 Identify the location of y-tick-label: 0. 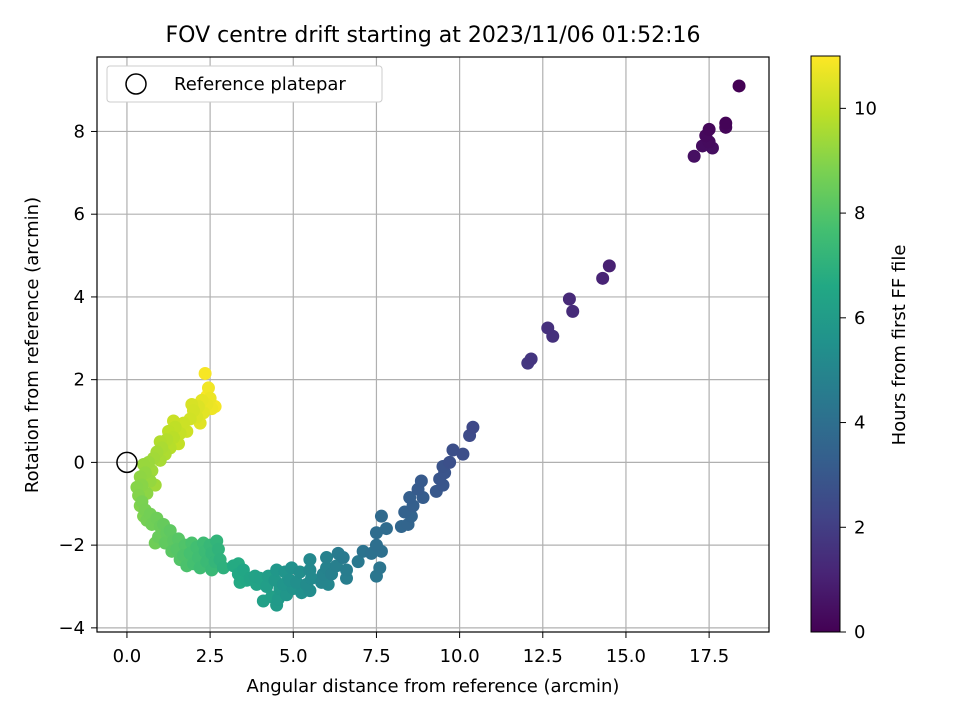
(79, 462).